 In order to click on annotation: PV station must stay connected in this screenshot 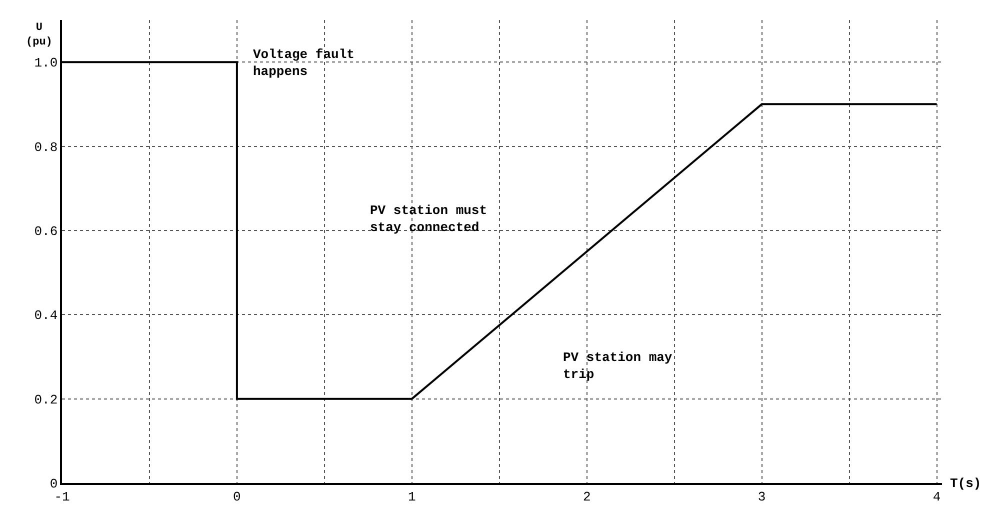, I will do `click(429, 219)`.